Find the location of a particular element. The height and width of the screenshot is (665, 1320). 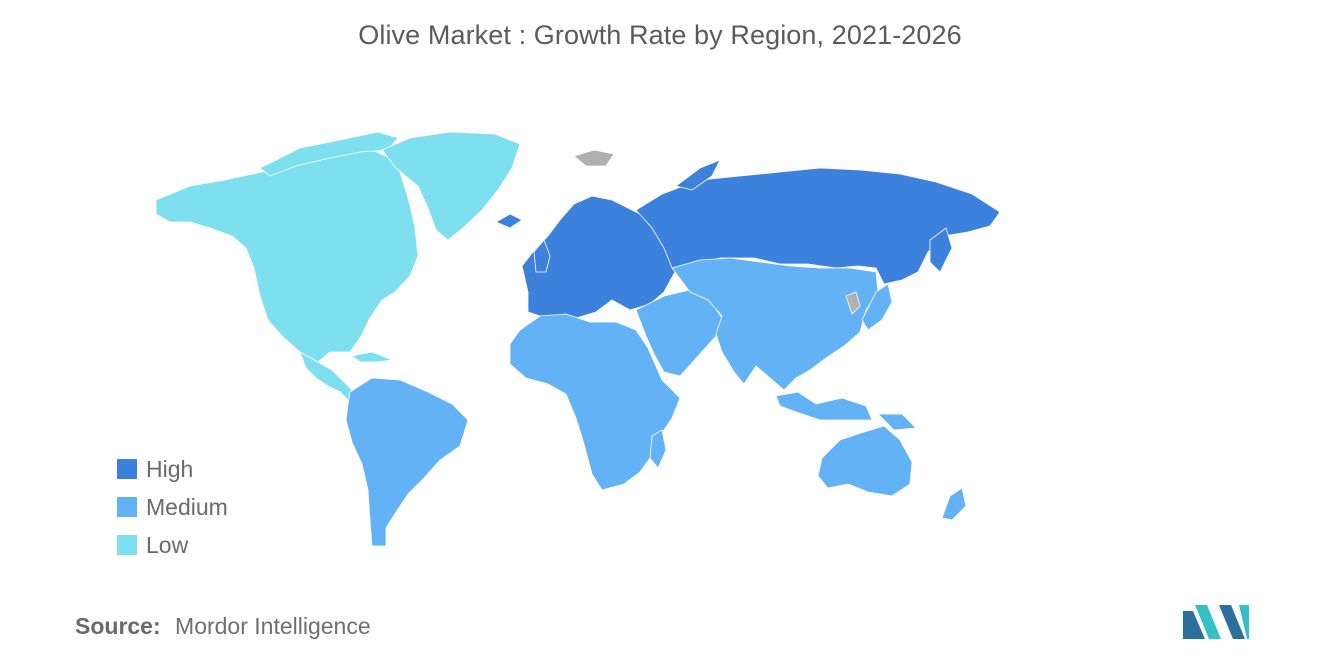

region-korea is located at coordinates (853, 303).